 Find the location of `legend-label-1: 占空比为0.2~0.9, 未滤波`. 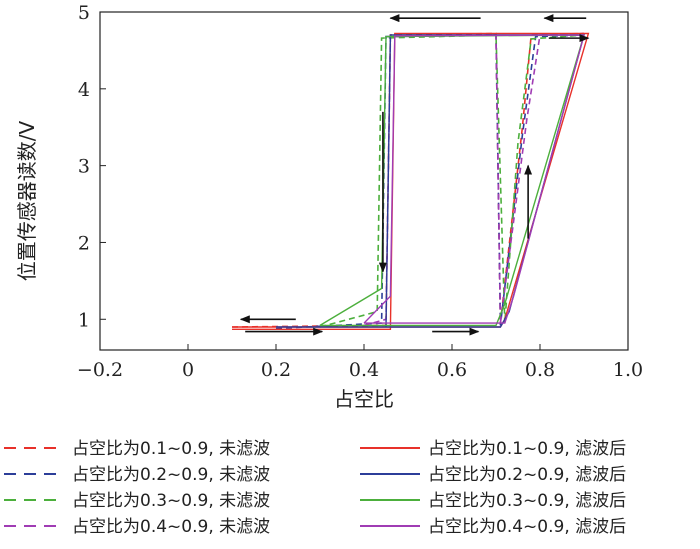

legend-label-1: 占空比为0.2~0.9, 未滤波 is located at coordinates (171, 475).